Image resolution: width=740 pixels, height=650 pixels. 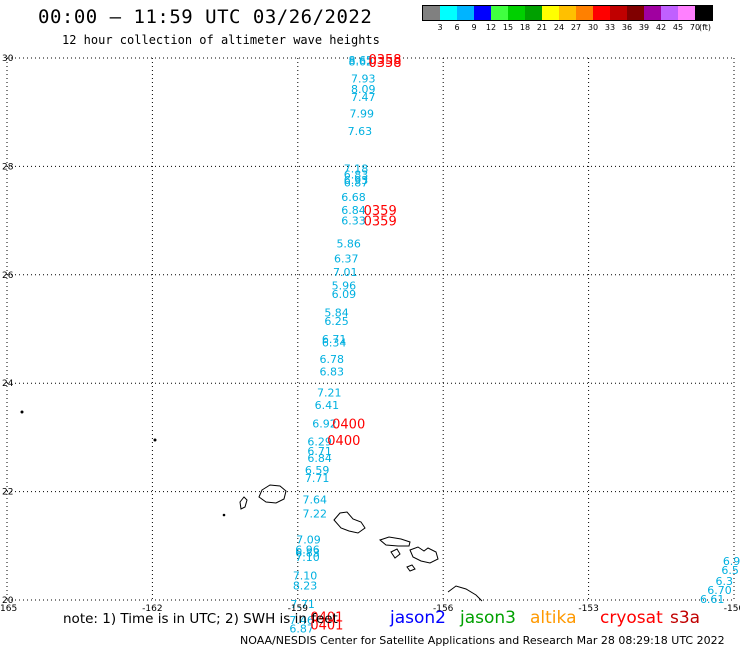 What do you see at coordinates (152, 609) in the screenshot?
I see `longitude-label: -162` at bounding box center [152, 609].